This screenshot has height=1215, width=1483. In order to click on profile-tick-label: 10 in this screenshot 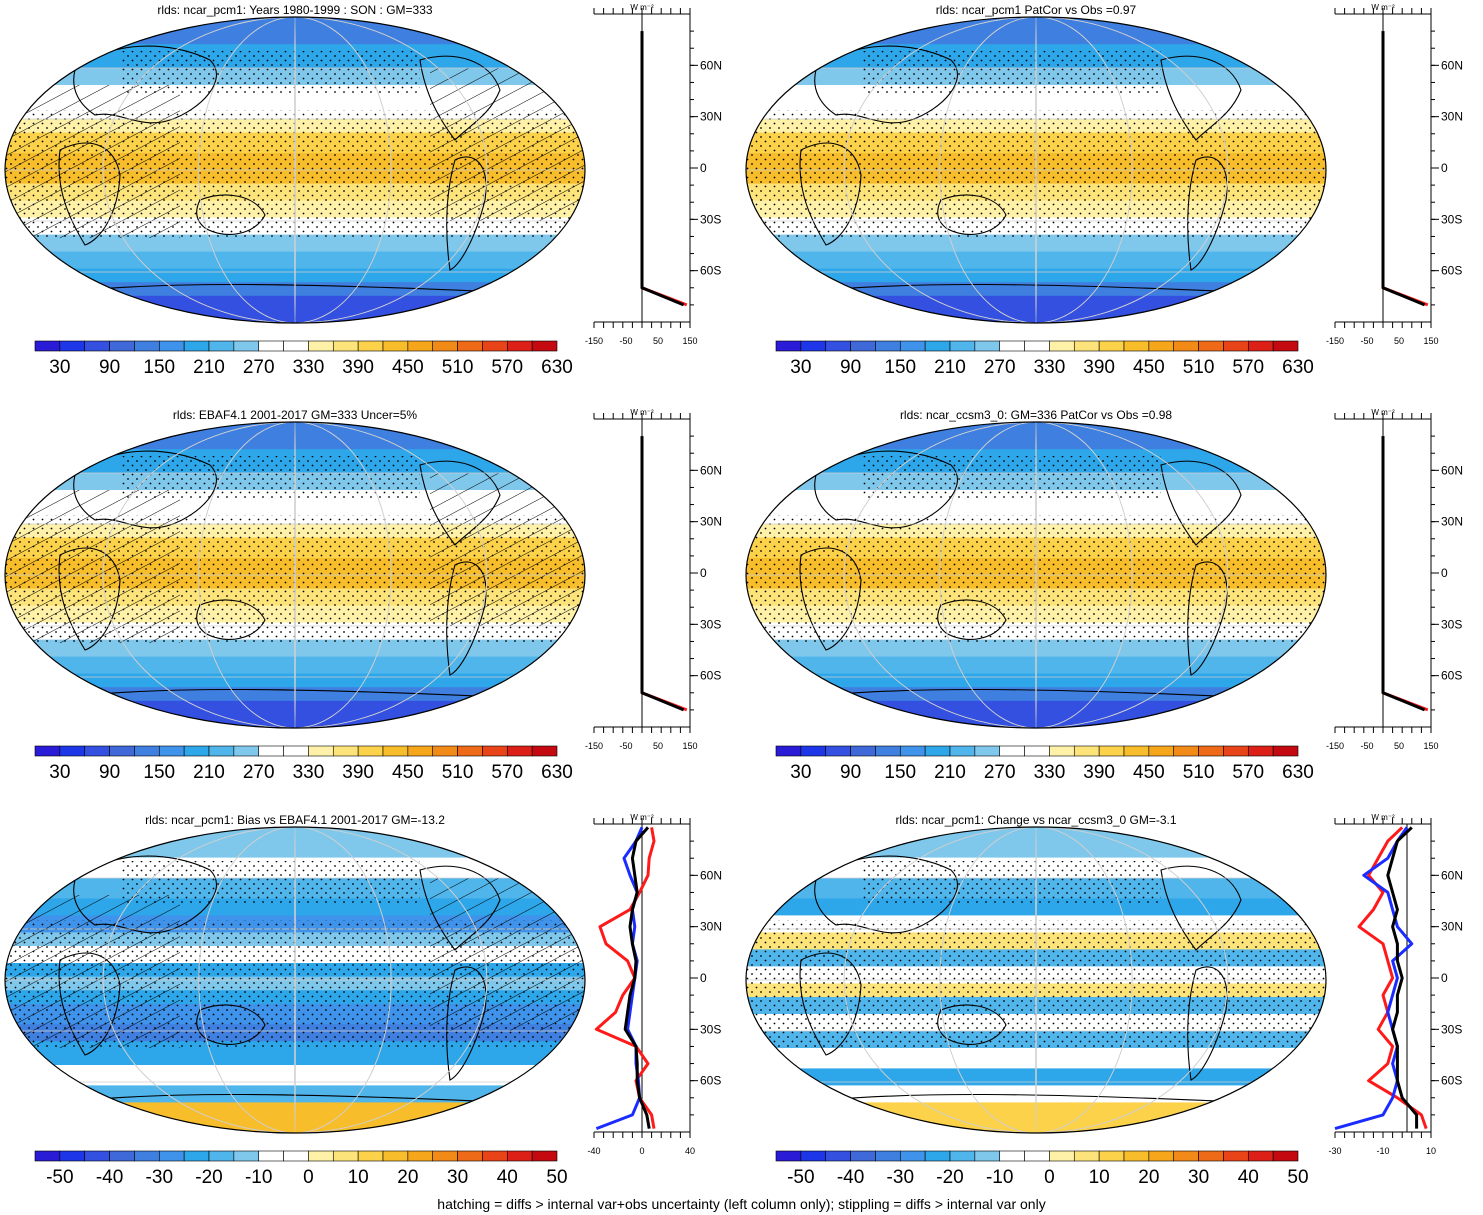, I will do `click(1431, 1151)`.